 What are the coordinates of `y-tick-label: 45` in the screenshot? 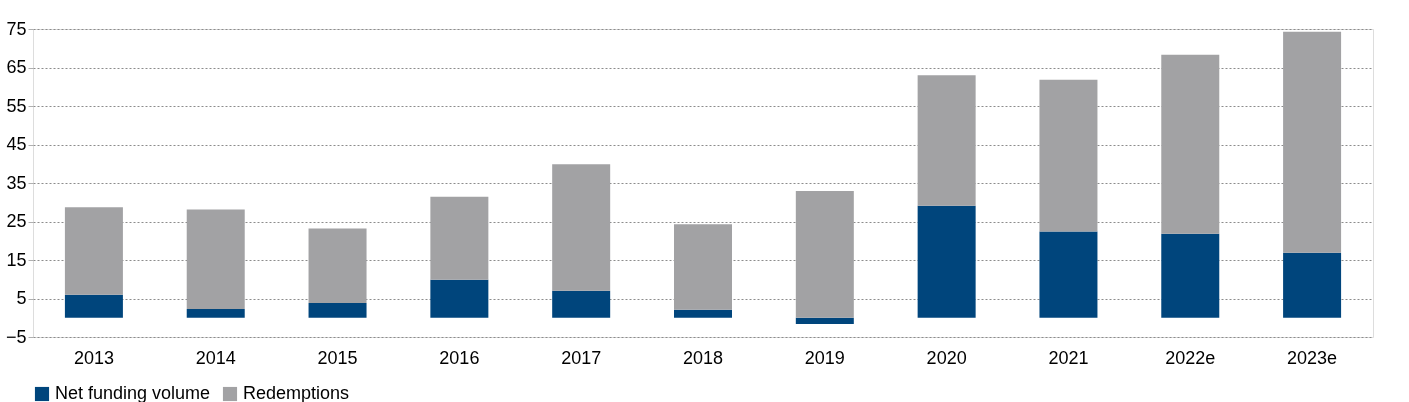 It's located at (16, 144).